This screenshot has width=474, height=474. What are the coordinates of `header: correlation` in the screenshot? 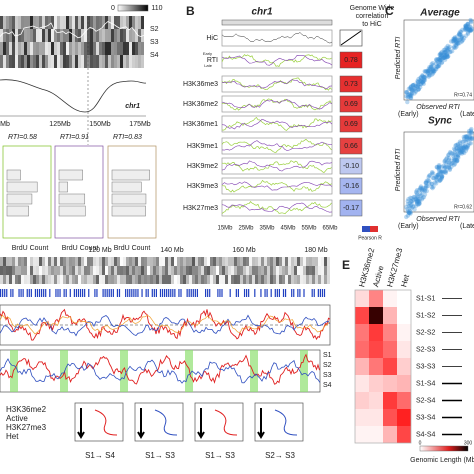 It's located at (372, 16).